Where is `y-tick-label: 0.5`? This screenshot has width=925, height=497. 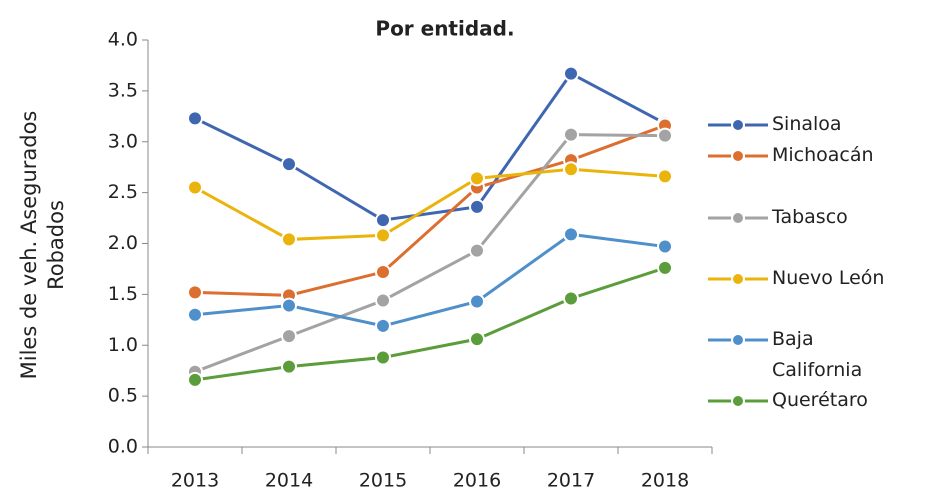
y-tick-label: 0.5 is located at coordinates (123, 396).